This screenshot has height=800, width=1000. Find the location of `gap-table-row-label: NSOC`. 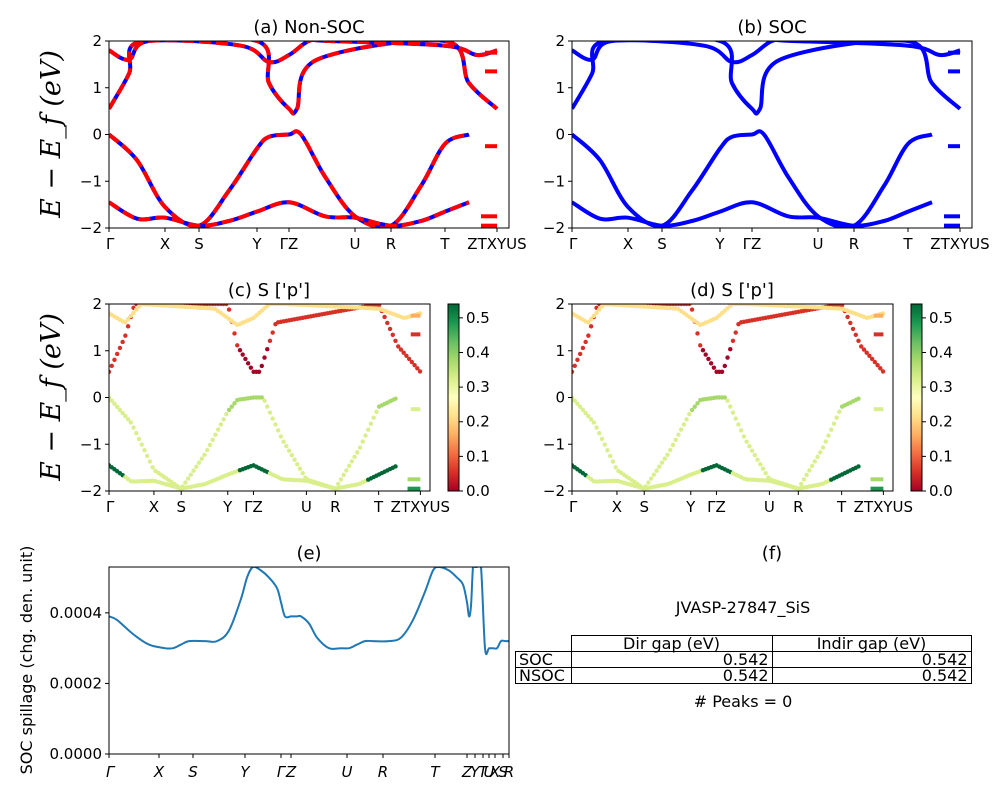

gap-table-row-label: NSOC is located at coordinates (543, 675).